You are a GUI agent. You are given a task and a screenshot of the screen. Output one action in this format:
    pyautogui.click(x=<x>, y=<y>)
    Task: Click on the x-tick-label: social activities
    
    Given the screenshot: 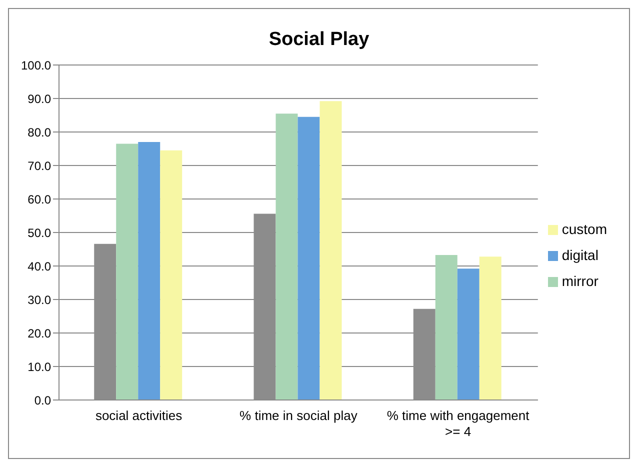 What is the action you would take?
    pyautogui.click(x=139, y=415)
    